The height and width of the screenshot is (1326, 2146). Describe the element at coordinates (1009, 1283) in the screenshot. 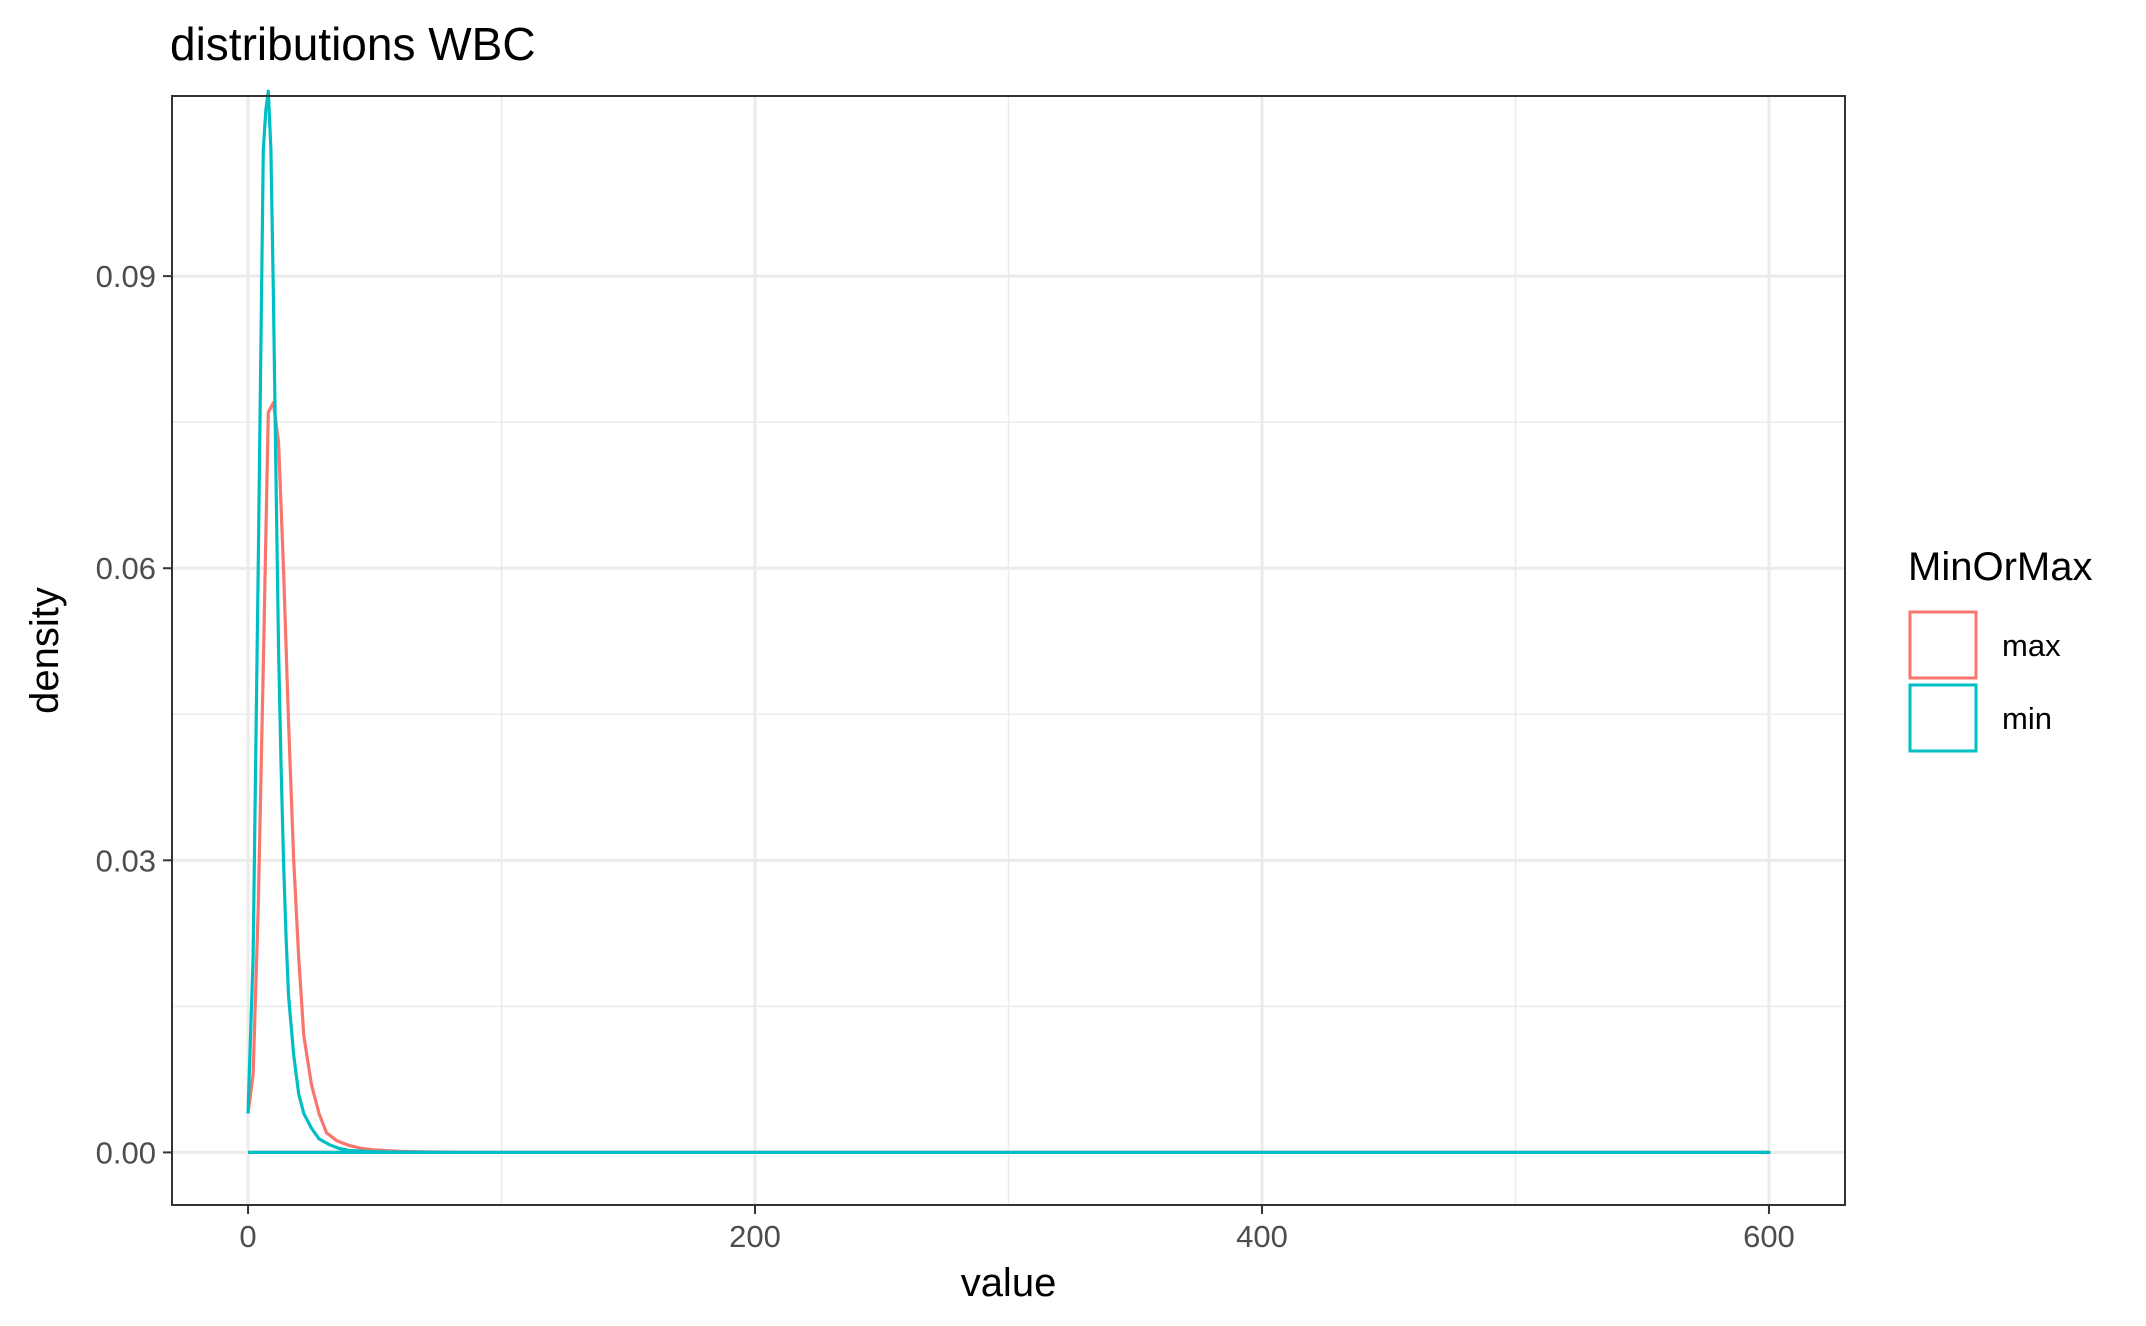

I see `x-axis-title: value` at that location.